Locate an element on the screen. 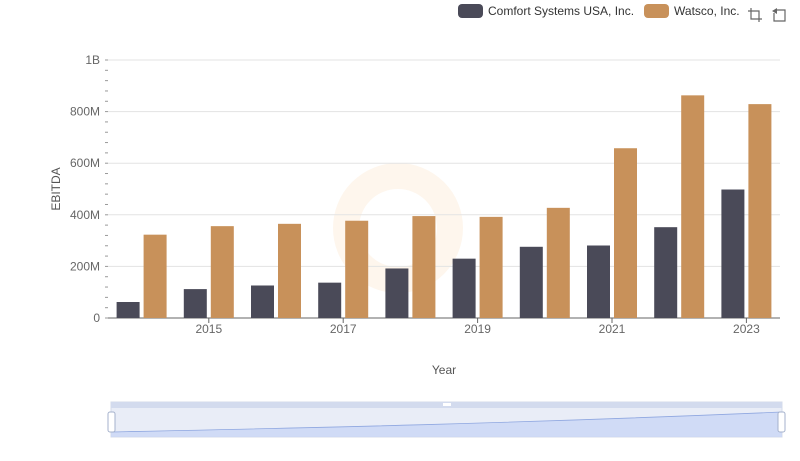  toolbox is located at coordinates (767, 15).